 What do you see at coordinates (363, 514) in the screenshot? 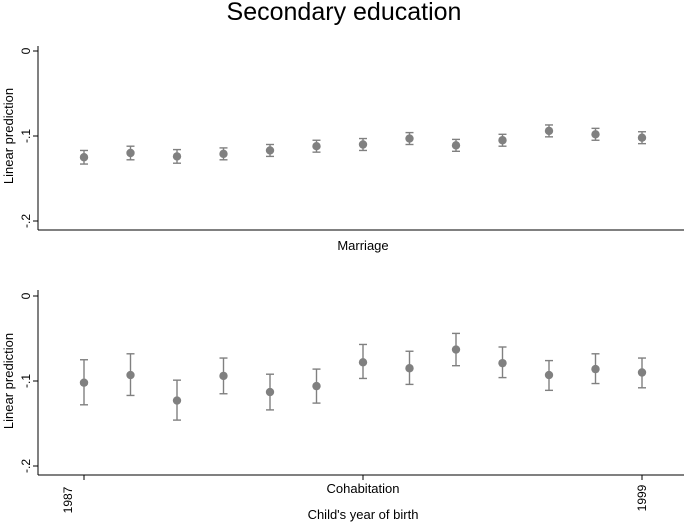
I see `x-axis-title: Child's year of birth` at bounding box center [363, 514].